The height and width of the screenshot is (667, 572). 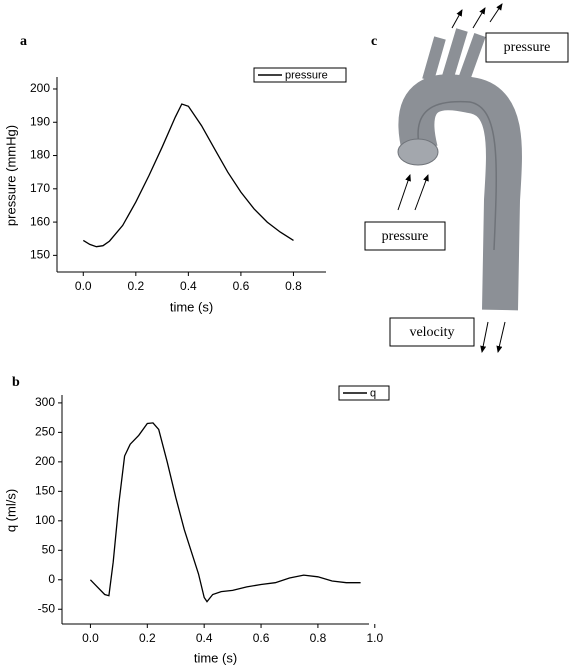 What do you see at coordinates (47, 608) in the screenshot?
I see `y-tick-label: -50` at bounding box center [47, 608].